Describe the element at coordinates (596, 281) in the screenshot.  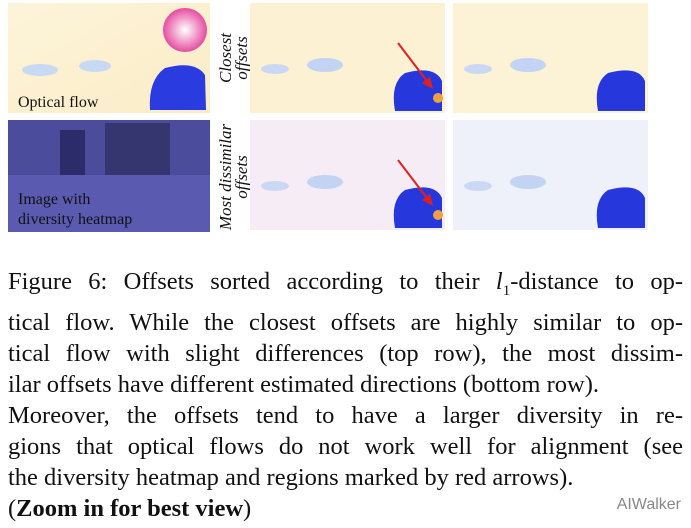
I see `caption-text: -distance to op-` at that location.